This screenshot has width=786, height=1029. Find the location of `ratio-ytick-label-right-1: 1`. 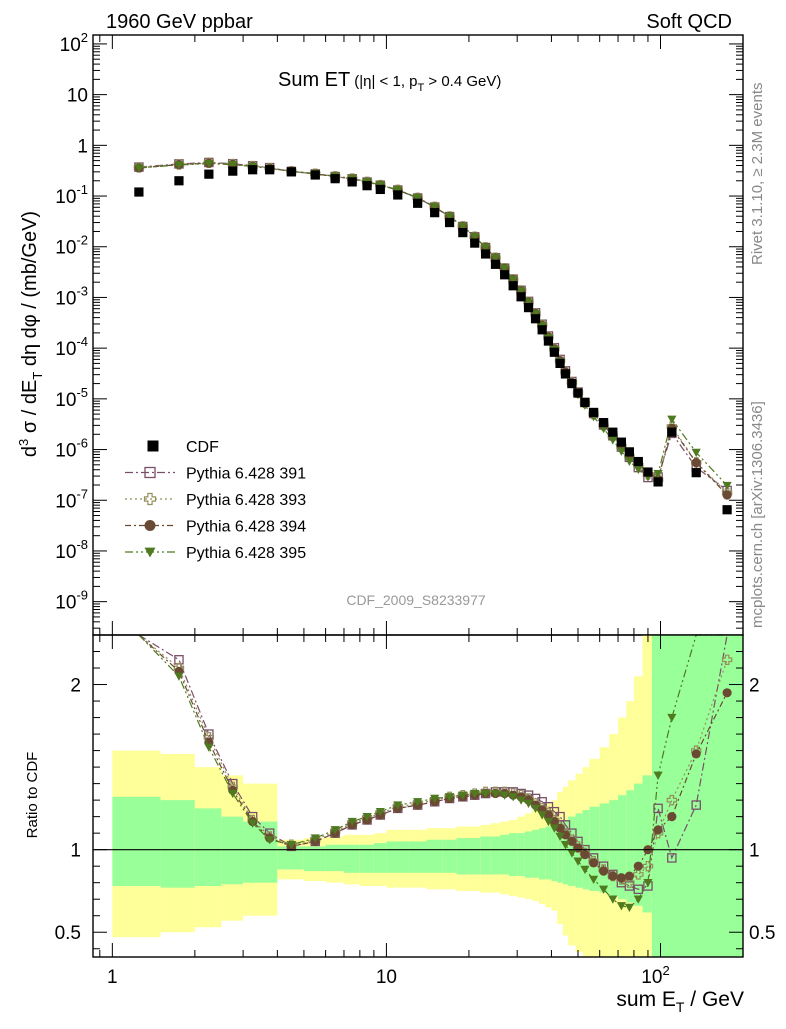

ratio-ytick-label-right-1: 1 is located at coordinates (754, 851).